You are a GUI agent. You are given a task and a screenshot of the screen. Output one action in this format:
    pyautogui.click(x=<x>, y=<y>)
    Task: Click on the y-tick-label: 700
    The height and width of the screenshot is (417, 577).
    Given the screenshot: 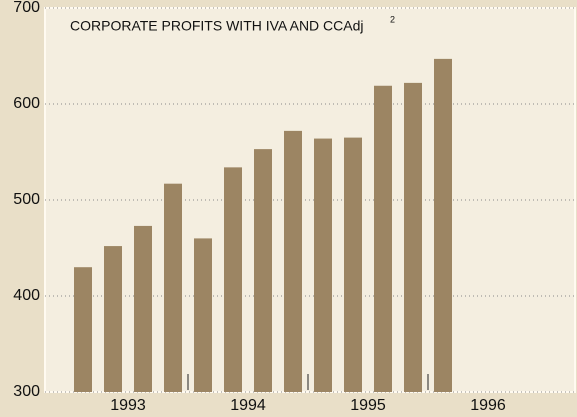 What is the action you would take?
    pyautogui.click(x=26, y=8)
    